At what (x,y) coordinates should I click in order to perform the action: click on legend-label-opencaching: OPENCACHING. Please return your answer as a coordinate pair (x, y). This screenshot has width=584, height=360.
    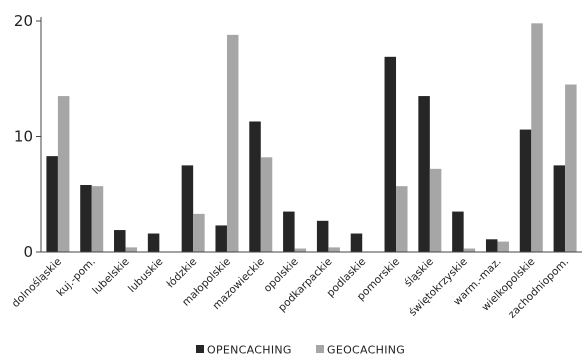
    Looking at the image, I should click on (249, 350).